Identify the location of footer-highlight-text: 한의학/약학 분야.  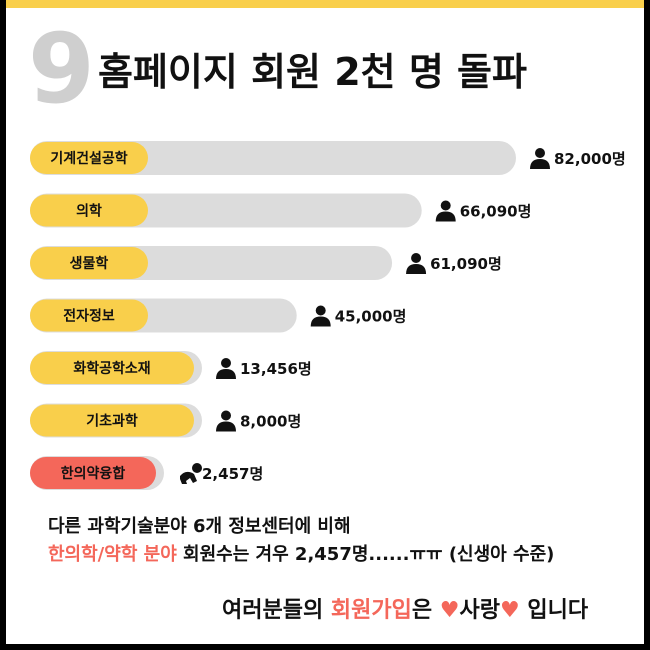
(112, 554).